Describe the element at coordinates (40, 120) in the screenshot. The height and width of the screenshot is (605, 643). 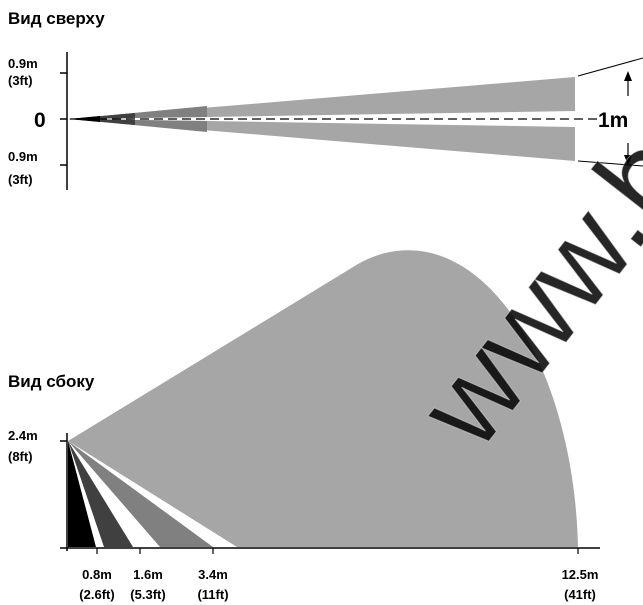
I see `center-label: 0` at that location.